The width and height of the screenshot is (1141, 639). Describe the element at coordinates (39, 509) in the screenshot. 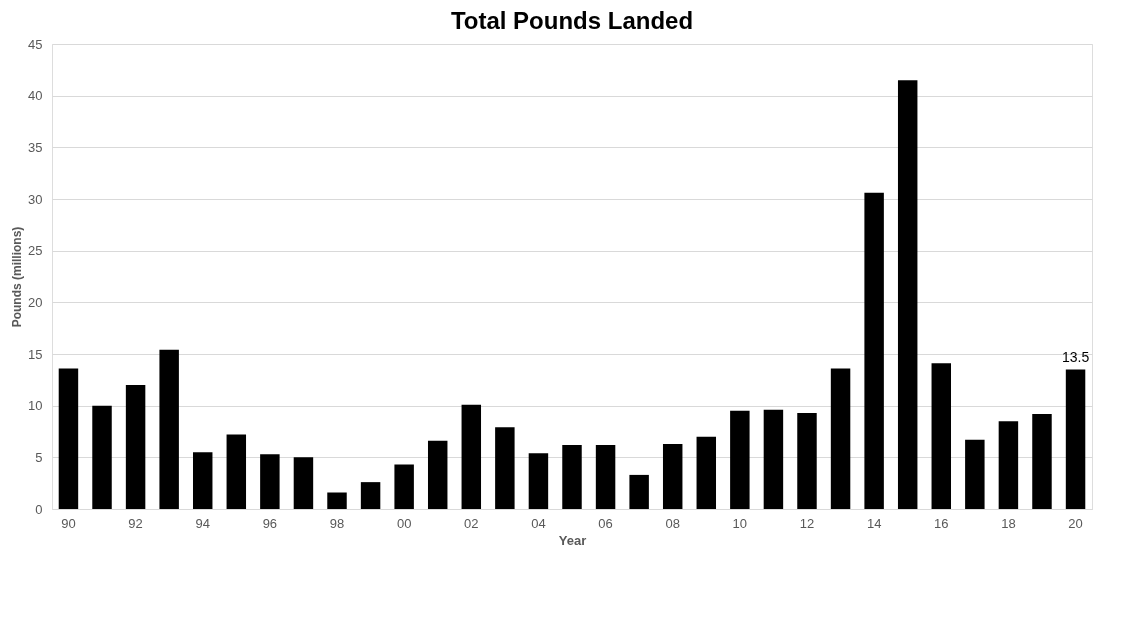

I see `y-tick-label: 0` at that location.